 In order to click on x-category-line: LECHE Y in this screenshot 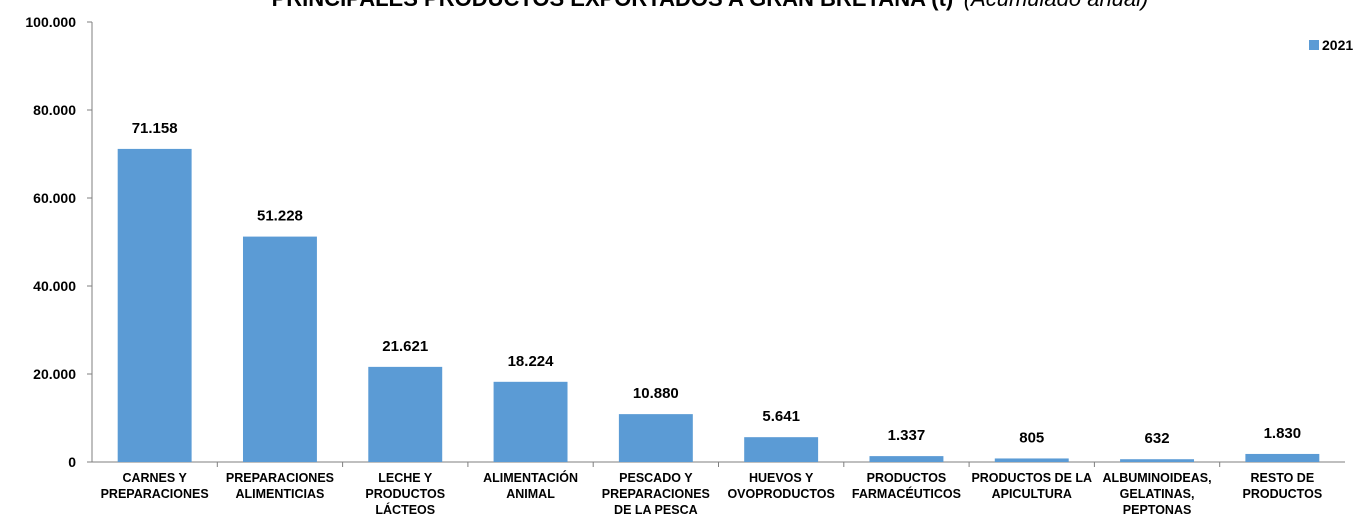, I will do `click(405, 478)`.